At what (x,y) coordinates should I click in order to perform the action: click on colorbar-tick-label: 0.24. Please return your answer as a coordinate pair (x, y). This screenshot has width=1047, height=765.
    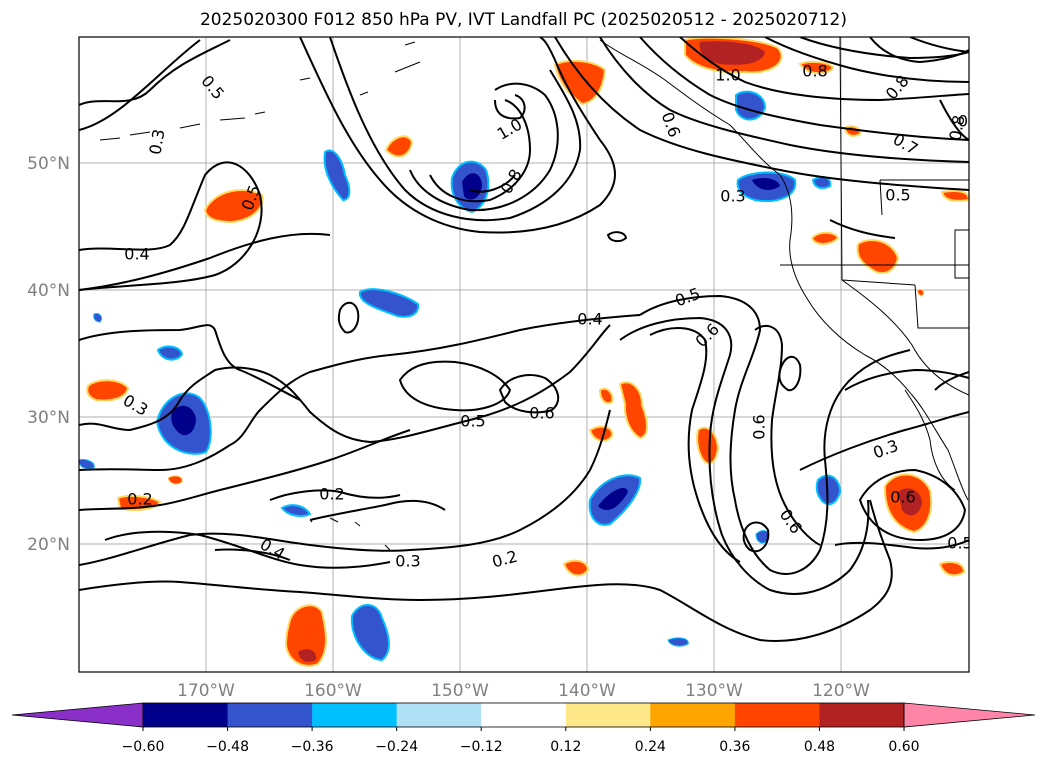
    Looking at the image, I should click on (650, 747).